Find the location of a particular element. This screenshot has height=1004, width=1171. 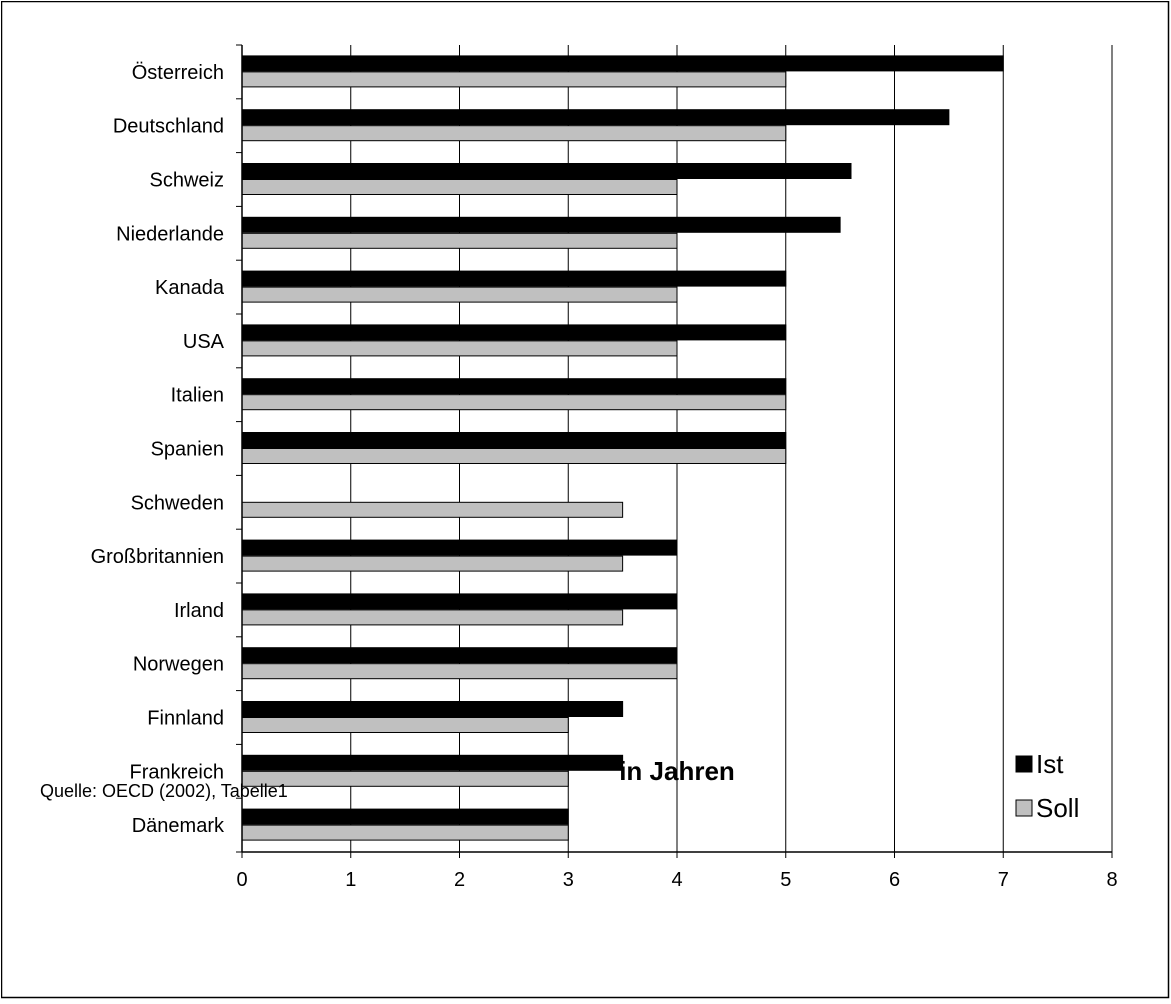

x-tick-label: 6 is located at coordinates (894, 880).